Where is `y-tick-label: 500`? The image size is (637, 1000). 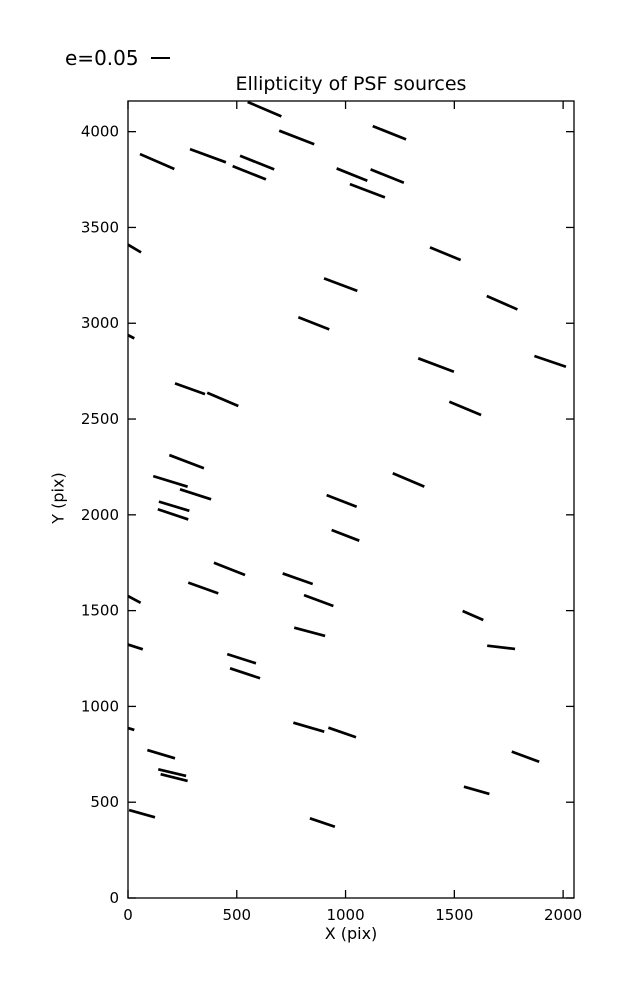
y-tick-label: 500 is located at coordinates (104, 802).